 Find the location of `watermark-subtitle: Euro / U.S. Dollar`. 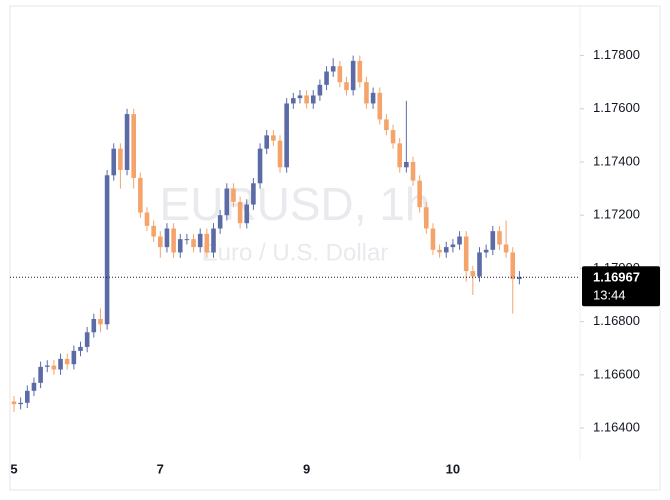

watermark-subtitle: Euro / U.S. Dollar is located at coordinates (295, 252).